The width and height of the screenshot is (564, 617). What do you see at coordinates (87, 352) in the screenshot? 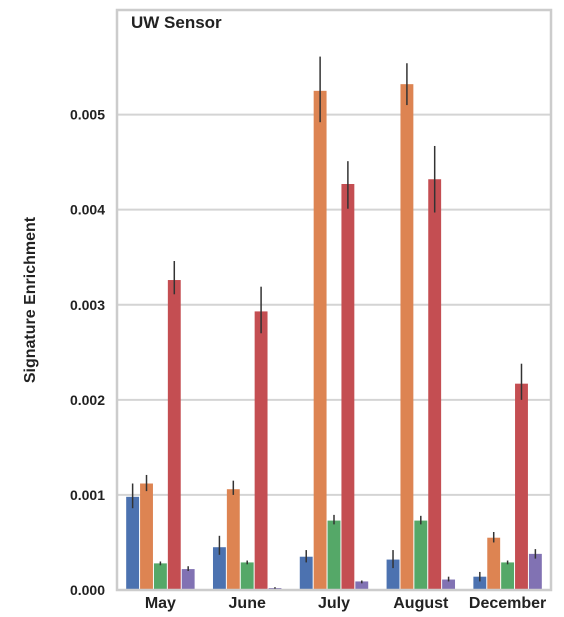
I see `y-tick-labels: 0.000 0.001 0.002 0.003 0.004 0.005` at bounding box center [87, 352].